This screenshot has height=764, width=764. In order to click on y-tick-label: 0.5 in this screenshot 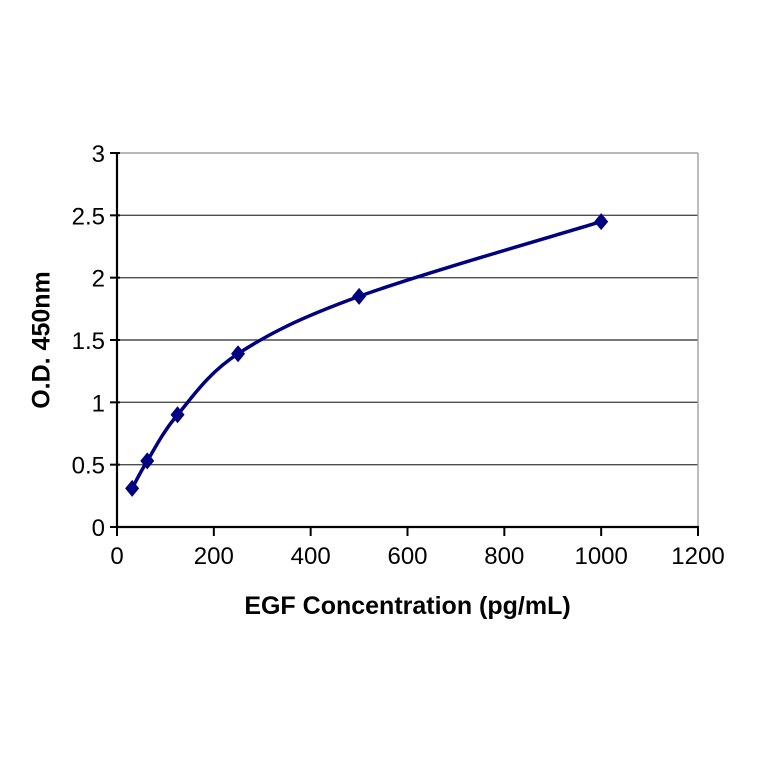, I will do `click(88, 466)`.